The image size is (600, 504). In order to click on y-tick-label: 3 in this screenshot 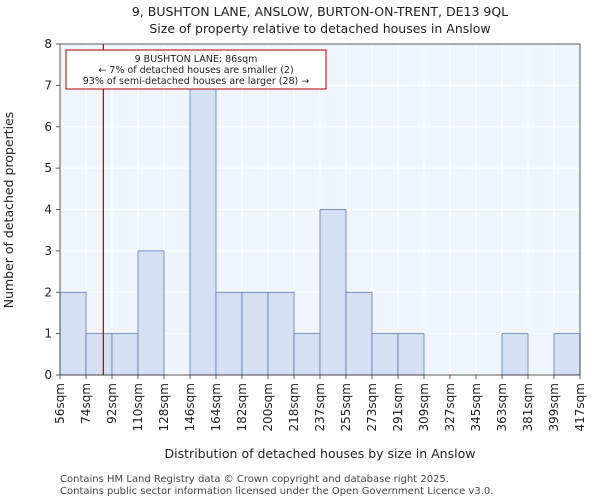, I will do `click(48, 251)`.